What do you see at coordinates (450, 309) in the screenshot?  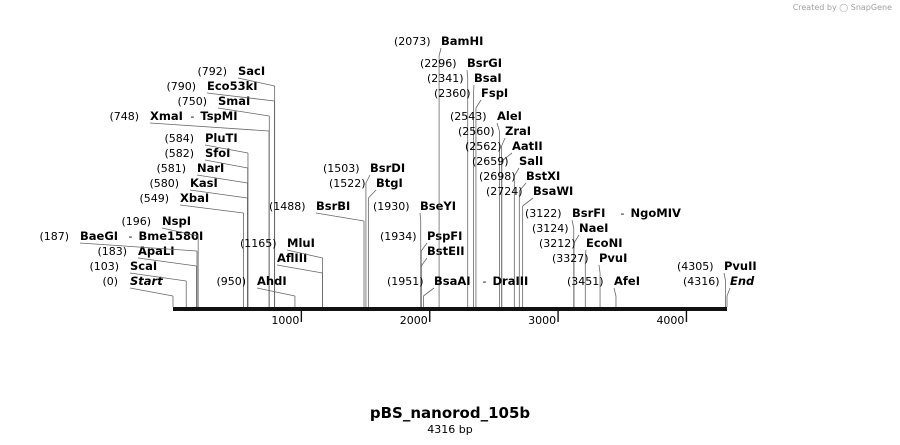 I see `backbone-bar` at bounding box center [450, 309].